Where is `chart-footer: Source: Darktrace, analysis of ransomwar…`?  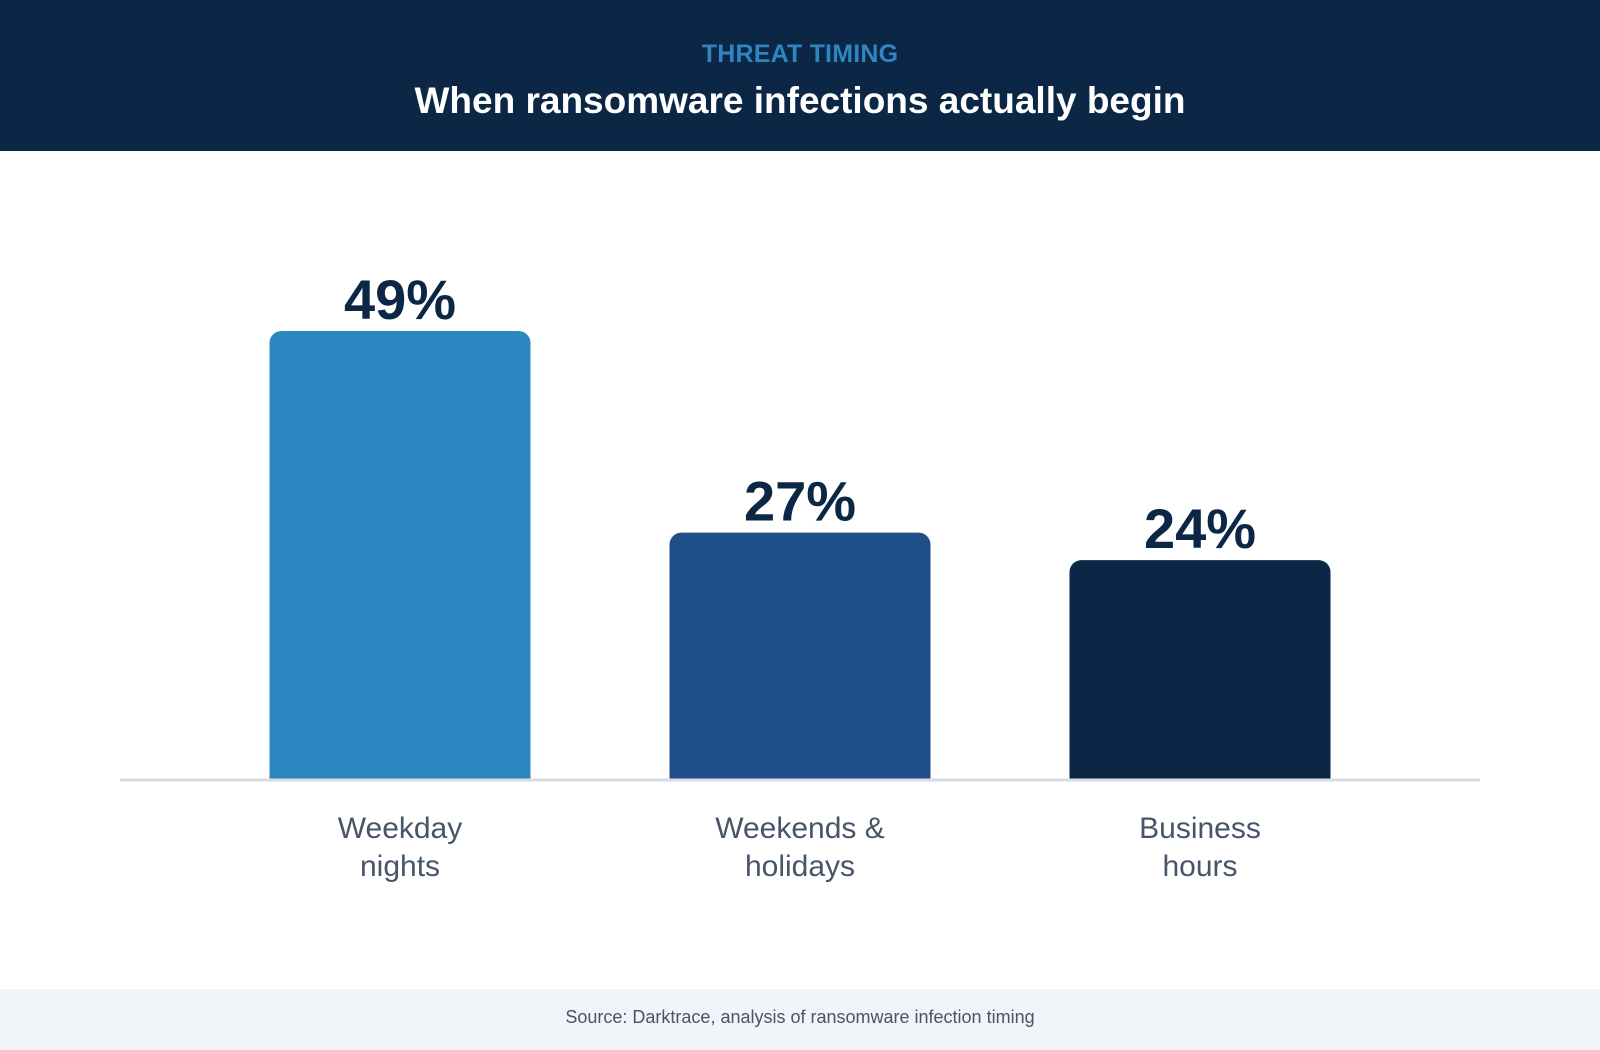
chart-footer: Source: Darktrace, analysis of ransomwar… is located at coordinates (800, 1019).